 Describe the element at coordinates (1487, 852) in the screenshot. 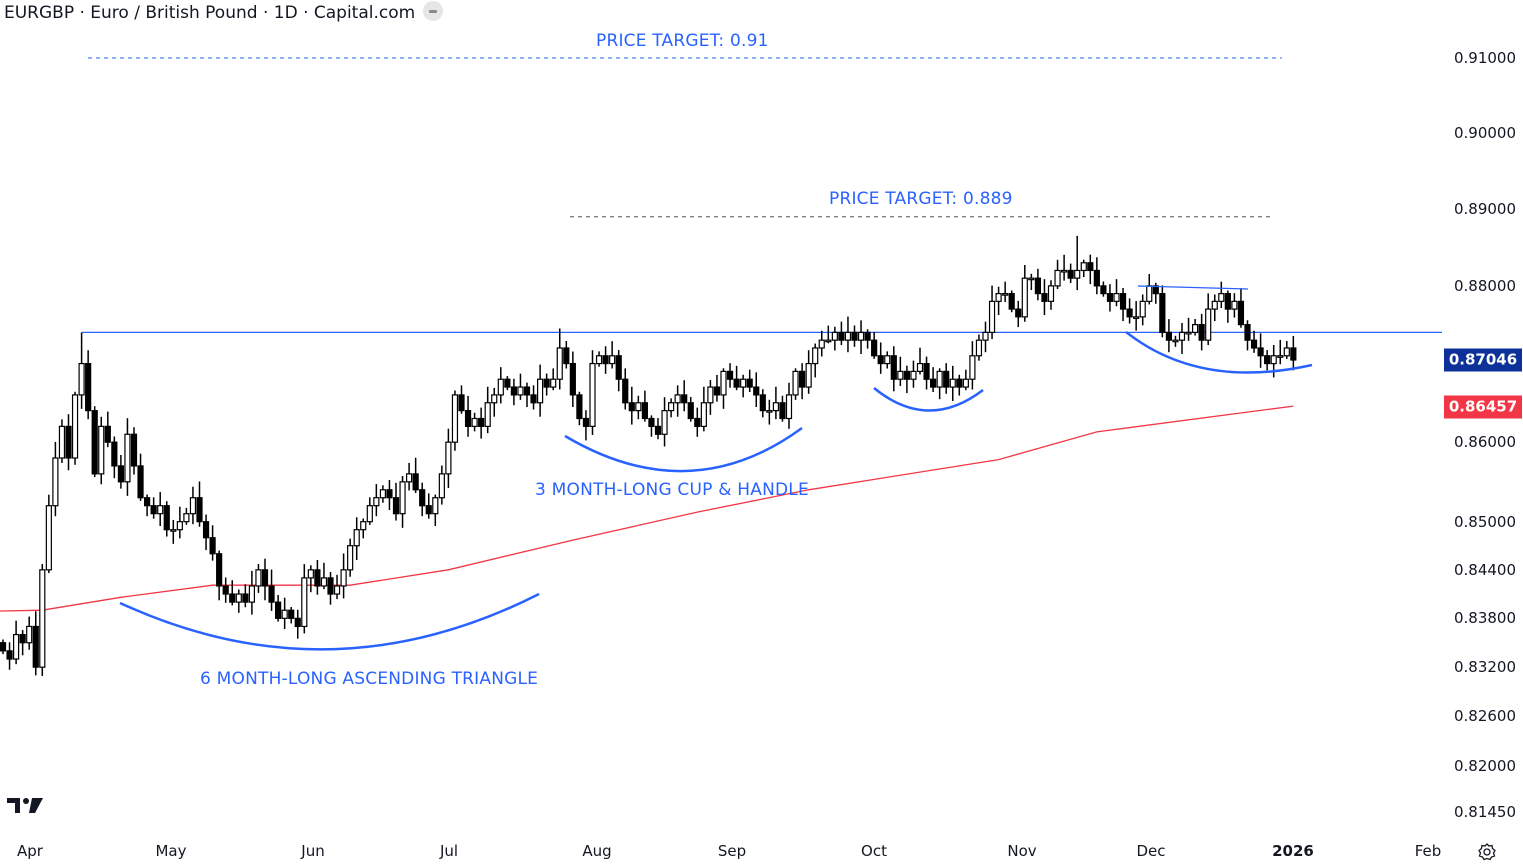

I see `settings-gear-icon` at that location.